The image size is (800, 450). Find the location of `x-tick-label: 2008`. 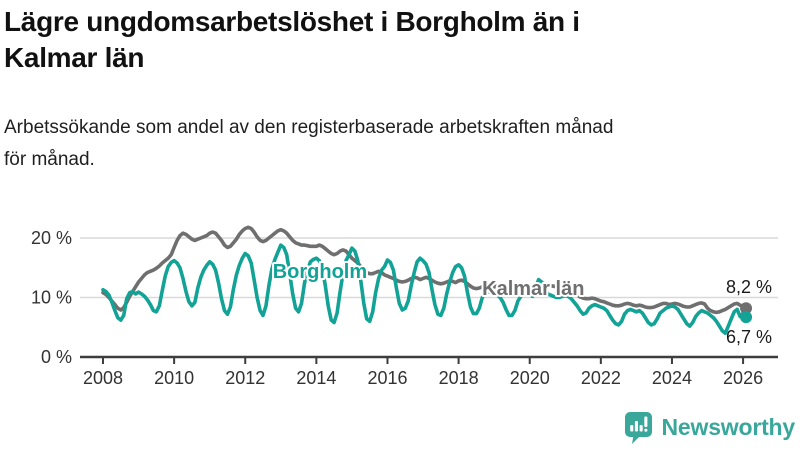

x-tick-label: 2008 is located at coordinates (103, 378).